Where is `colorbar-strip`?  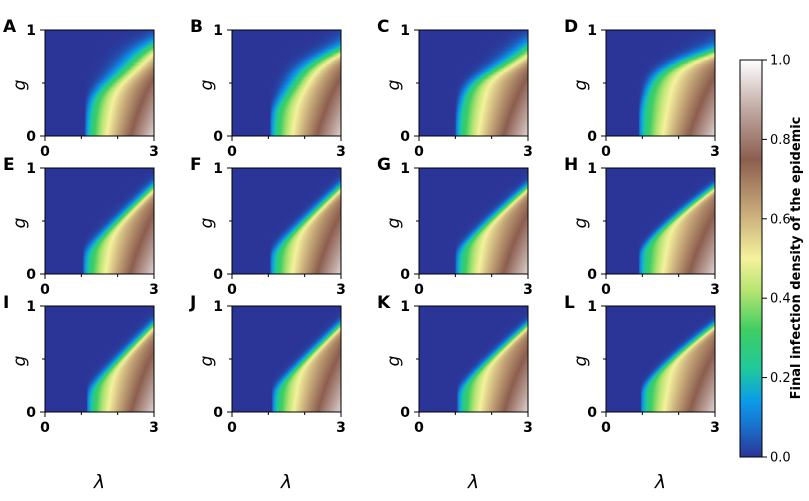 colorbar-strip is located at coordinates (751, 258).